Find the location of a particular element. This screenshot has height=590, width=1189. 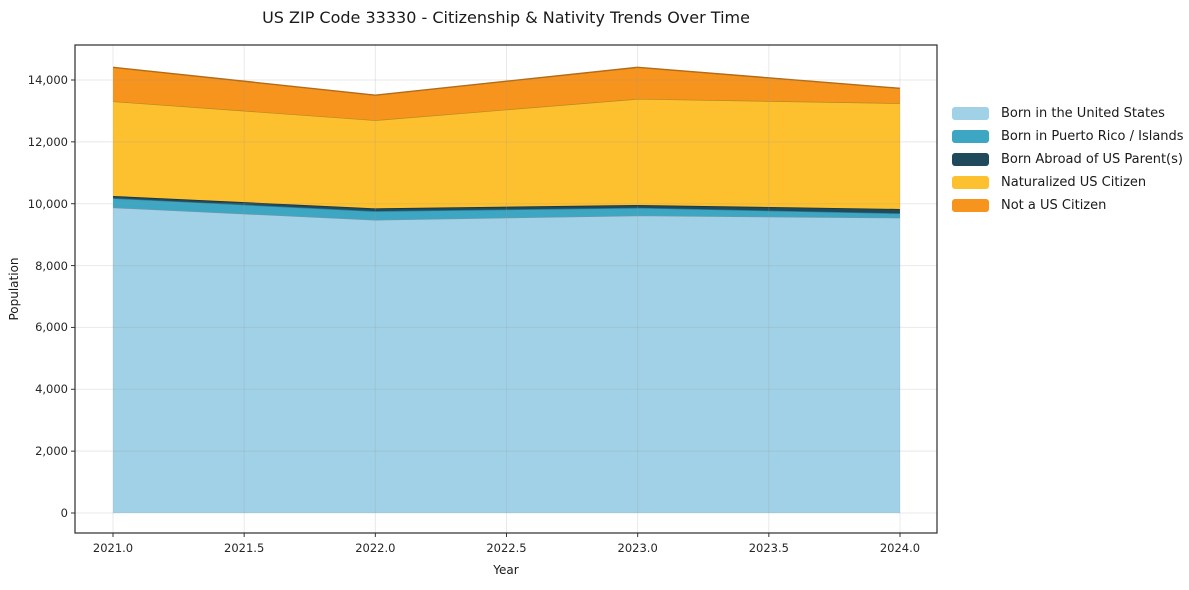

legend-label: Naturalized US Citizen is located at coordinates (1074, 182).